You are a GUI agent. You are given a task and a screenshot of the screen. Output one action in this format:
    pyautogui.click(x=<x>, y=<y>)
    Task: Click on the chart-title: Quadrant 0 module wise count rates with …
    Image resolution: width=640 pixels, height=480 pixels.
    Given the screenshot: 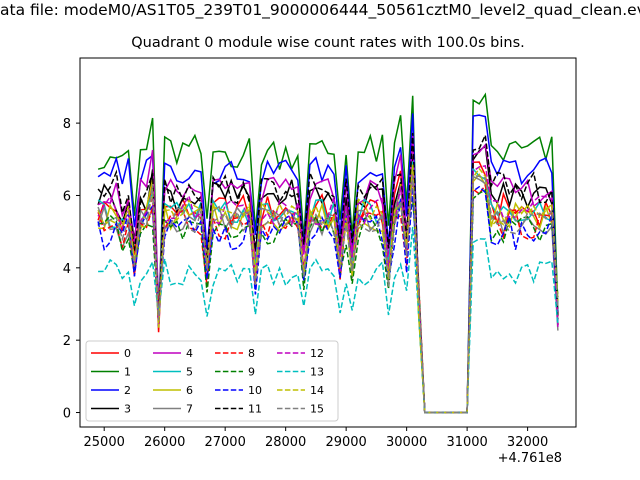 What is the action you would take?
    pyautogui.click(x=328, y=43)
    